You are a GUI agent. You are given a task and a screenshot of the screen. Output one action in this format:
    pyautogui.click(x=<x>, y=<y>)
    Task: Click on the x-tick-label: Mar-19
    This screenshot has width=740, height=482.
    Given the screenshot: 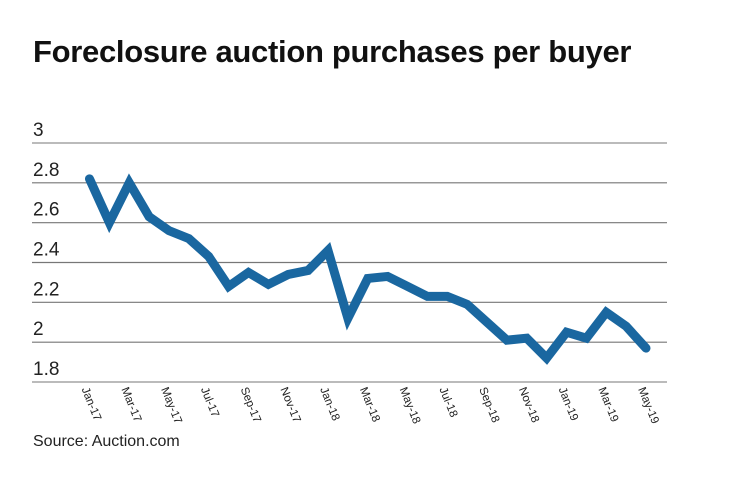 What is the action you would take?
    pyautogui.click(x=607, y=405)
    